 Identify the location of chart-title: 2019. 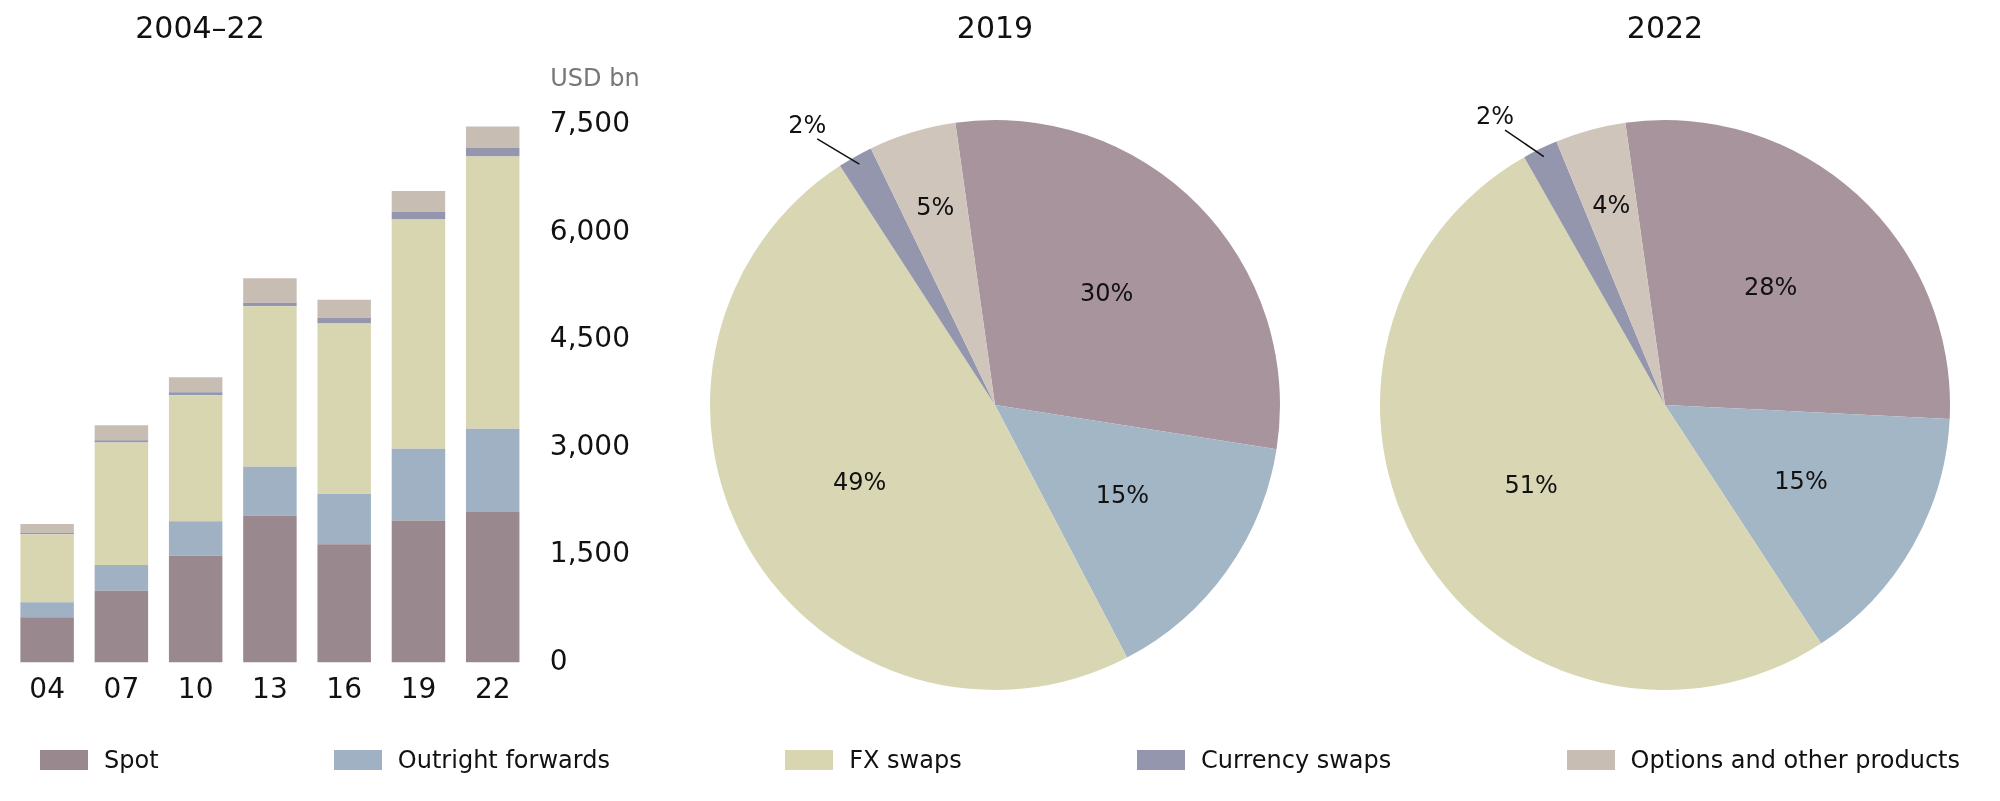
(995, 27).